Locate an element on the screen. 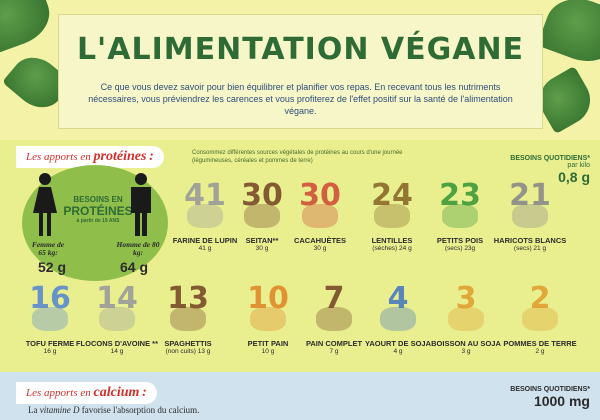 Image resolution: width=600 pixels, height=420 pixels. proteins-tab-prefix: Les apports en is located at coordinates (58, 157).